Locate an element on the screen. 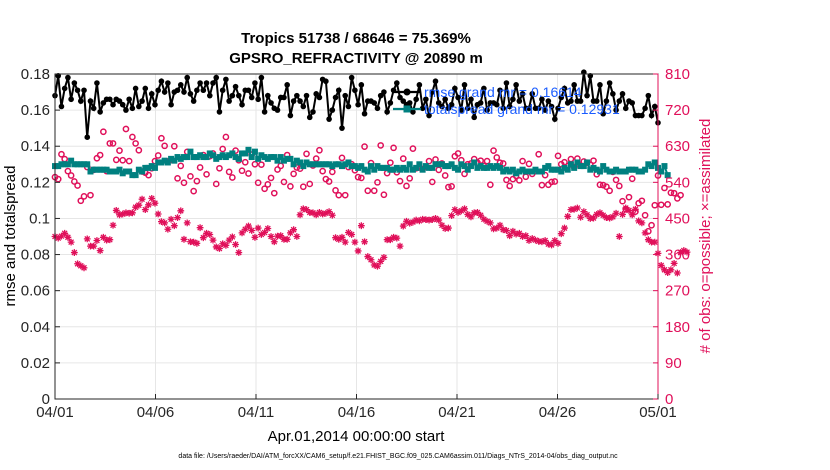 This screenshot has height=470, width=830. chart-subtitle: GPSRO_REFRACTIVITY @ 20890 m is located at coordinates (356, 58).